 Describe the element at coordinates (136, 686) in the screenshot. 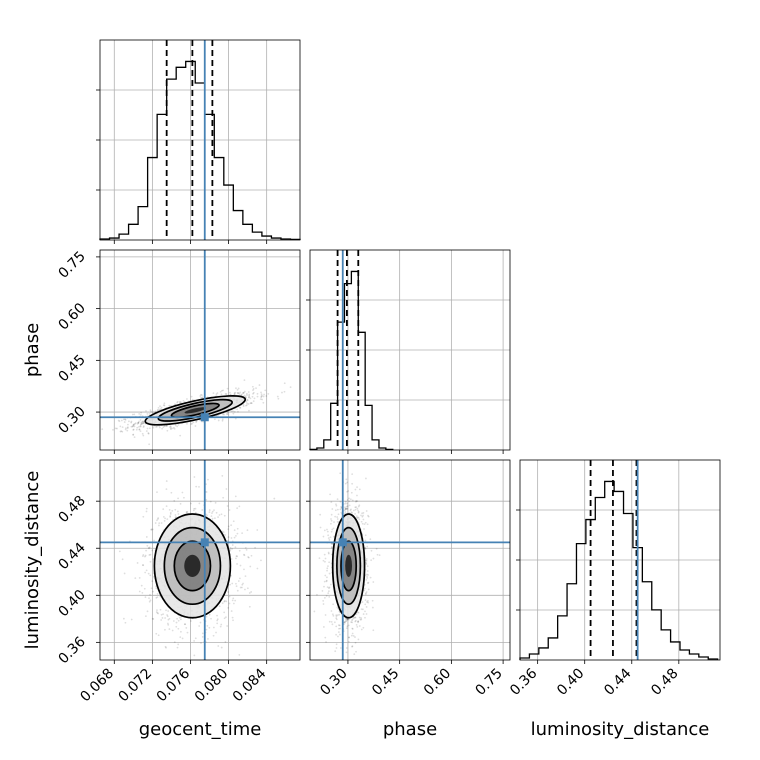

I see `x-tick-label: 0.072` at that location.